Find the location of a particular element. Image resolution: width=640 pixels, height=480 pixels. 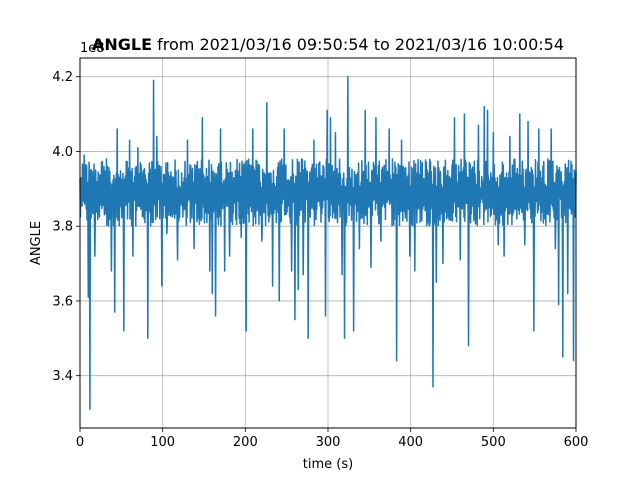

x-tick-label: 200 is located at coordinates (245, 442).